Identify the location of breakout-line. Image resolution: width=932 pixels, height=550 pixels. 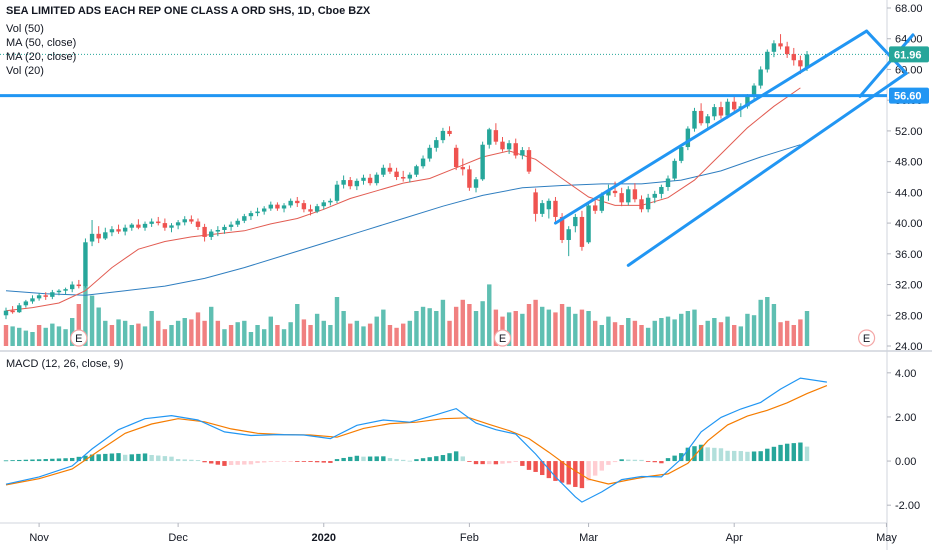
(886, 65).